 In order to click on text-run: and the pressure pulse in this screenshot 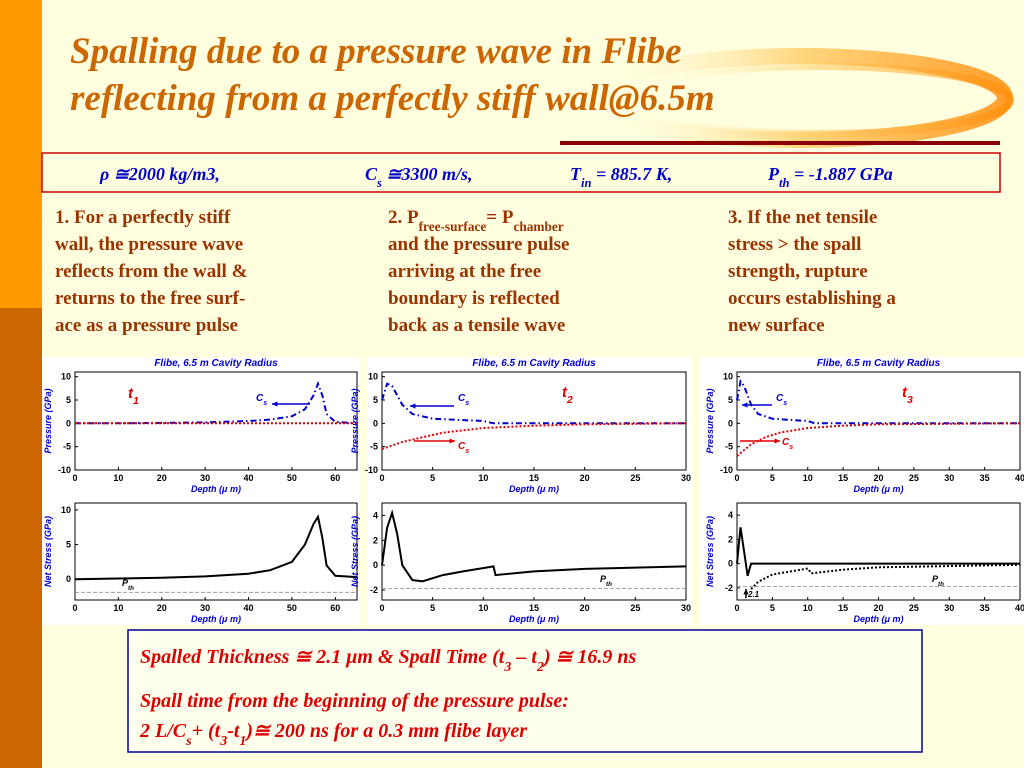, I will do `click(478, 244)`.